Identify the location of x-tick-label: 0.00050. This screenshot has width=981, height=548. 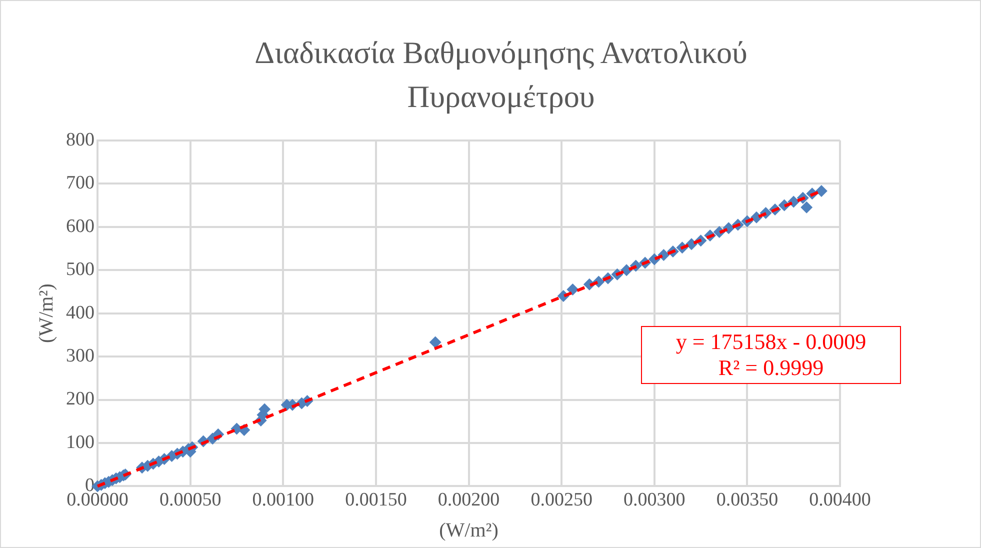
(190, 500).